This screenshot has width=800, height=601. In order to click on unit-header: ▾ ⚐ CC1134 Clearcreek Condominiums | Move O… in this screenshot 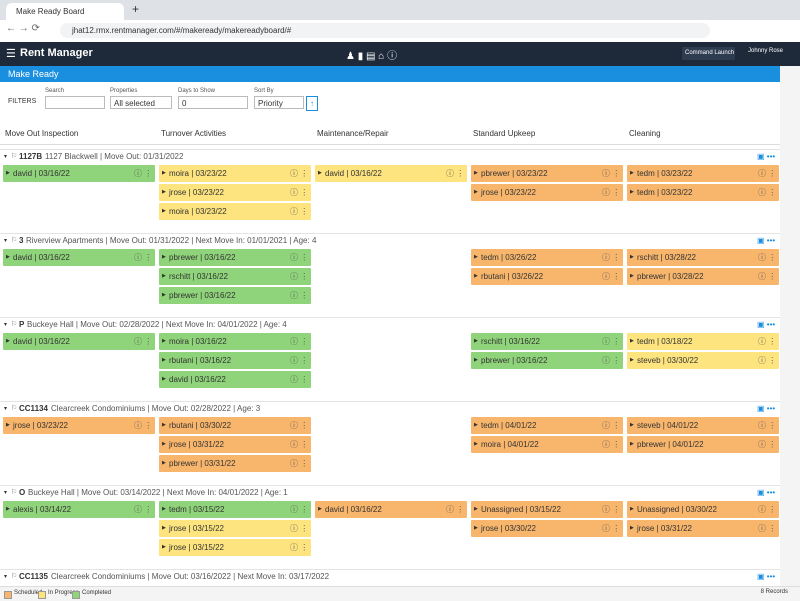, I will do `click(390, 408)`.